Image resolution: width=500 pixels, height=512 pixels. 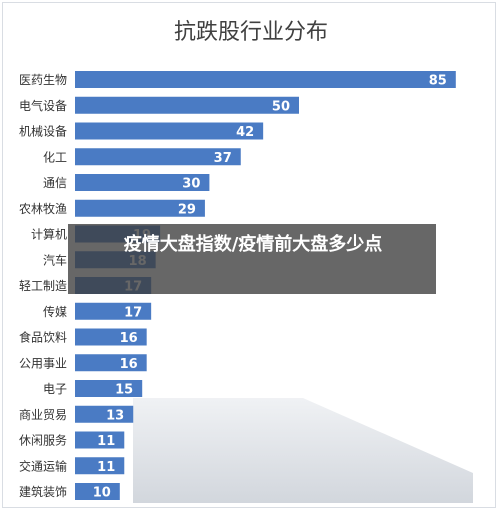 I want to click on category-label: 轻工制造, so click(x=43, y=286).